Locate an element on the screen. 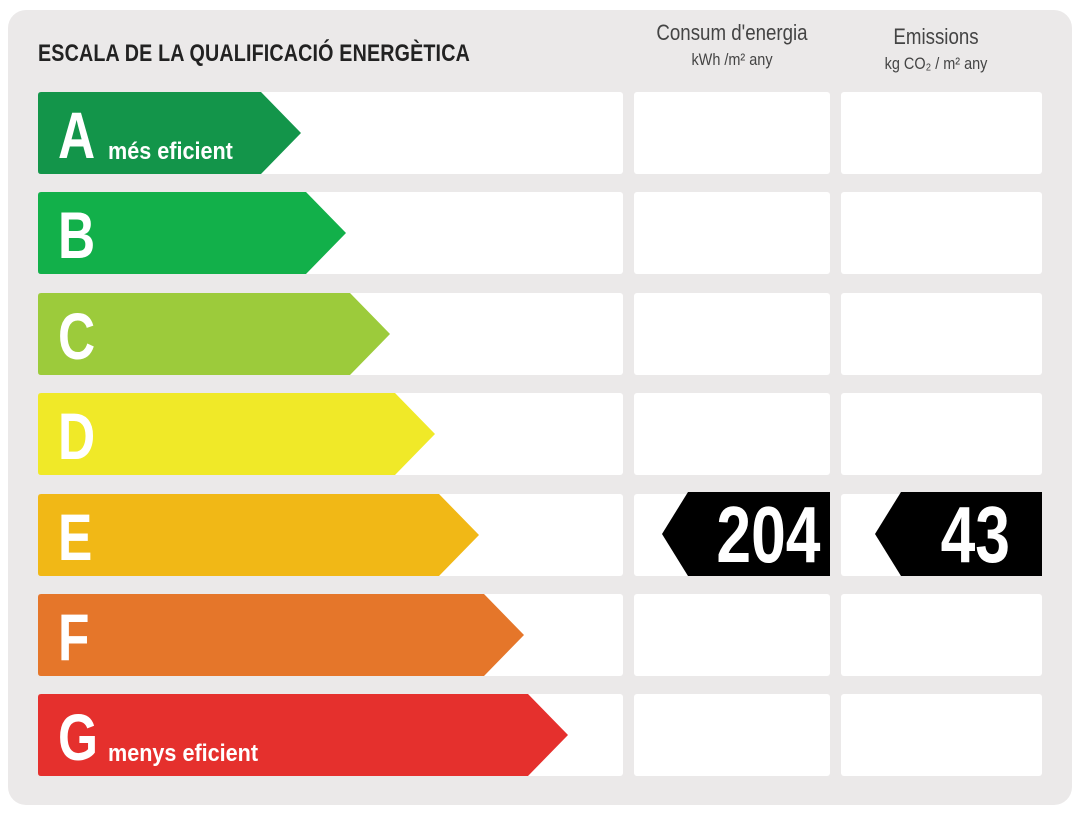  emissions-cell-G is located at coordinates (941, 735).